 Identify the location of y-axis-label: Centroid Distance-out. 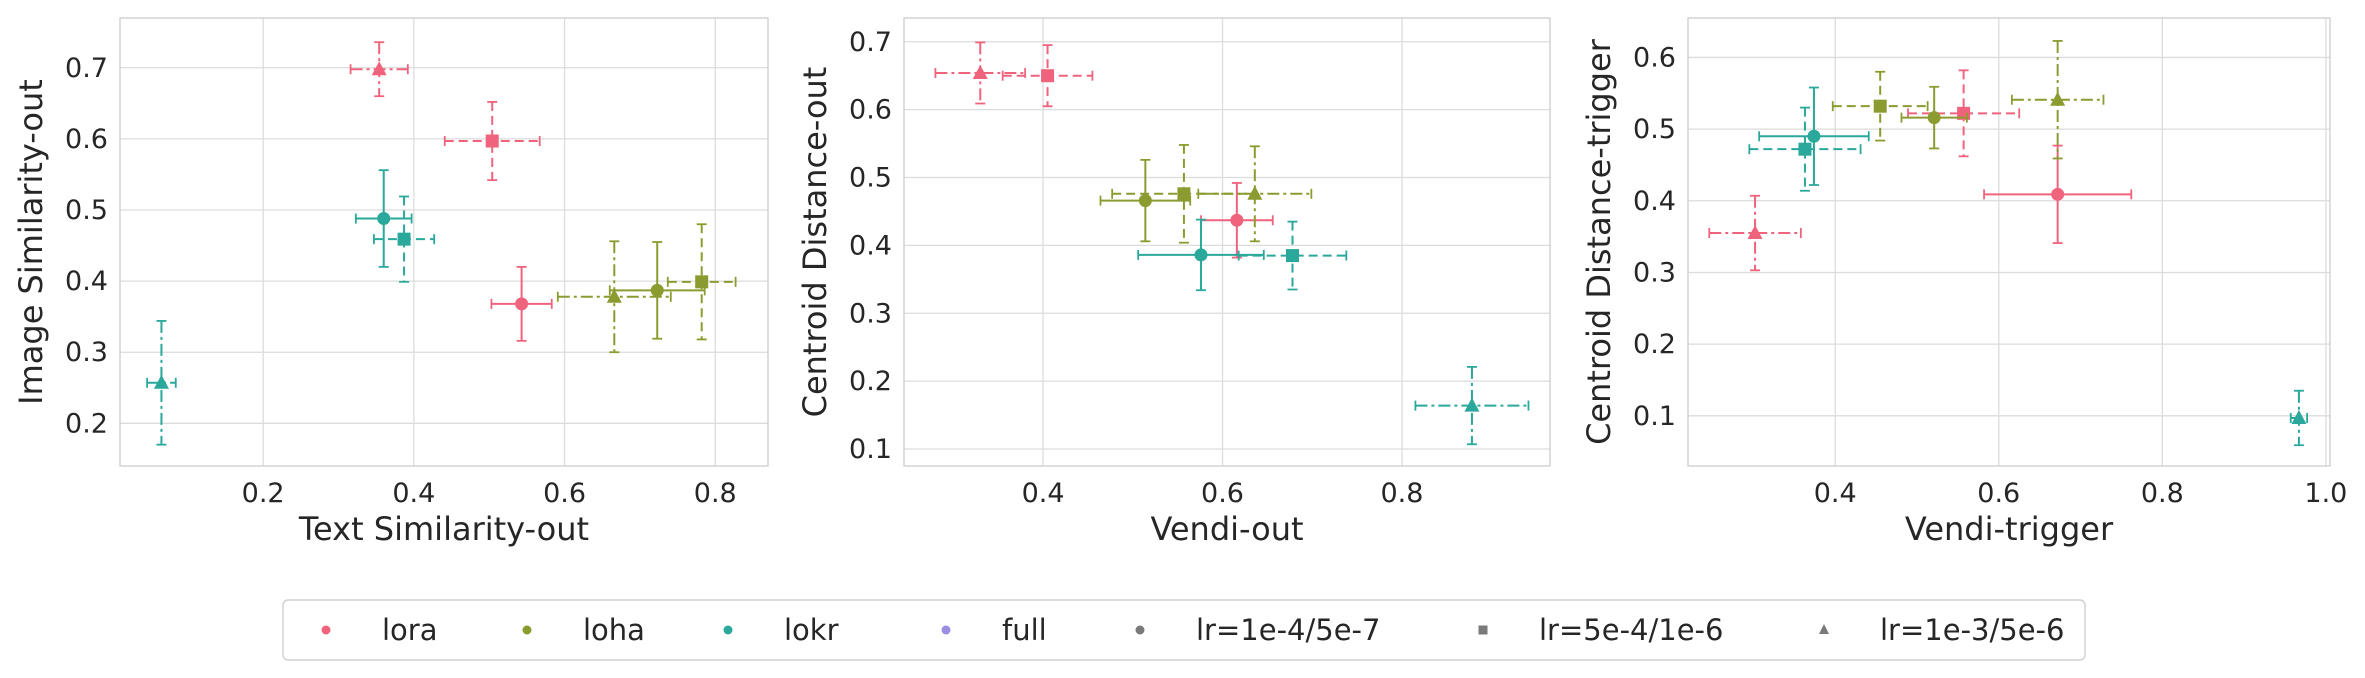
(815, 242).